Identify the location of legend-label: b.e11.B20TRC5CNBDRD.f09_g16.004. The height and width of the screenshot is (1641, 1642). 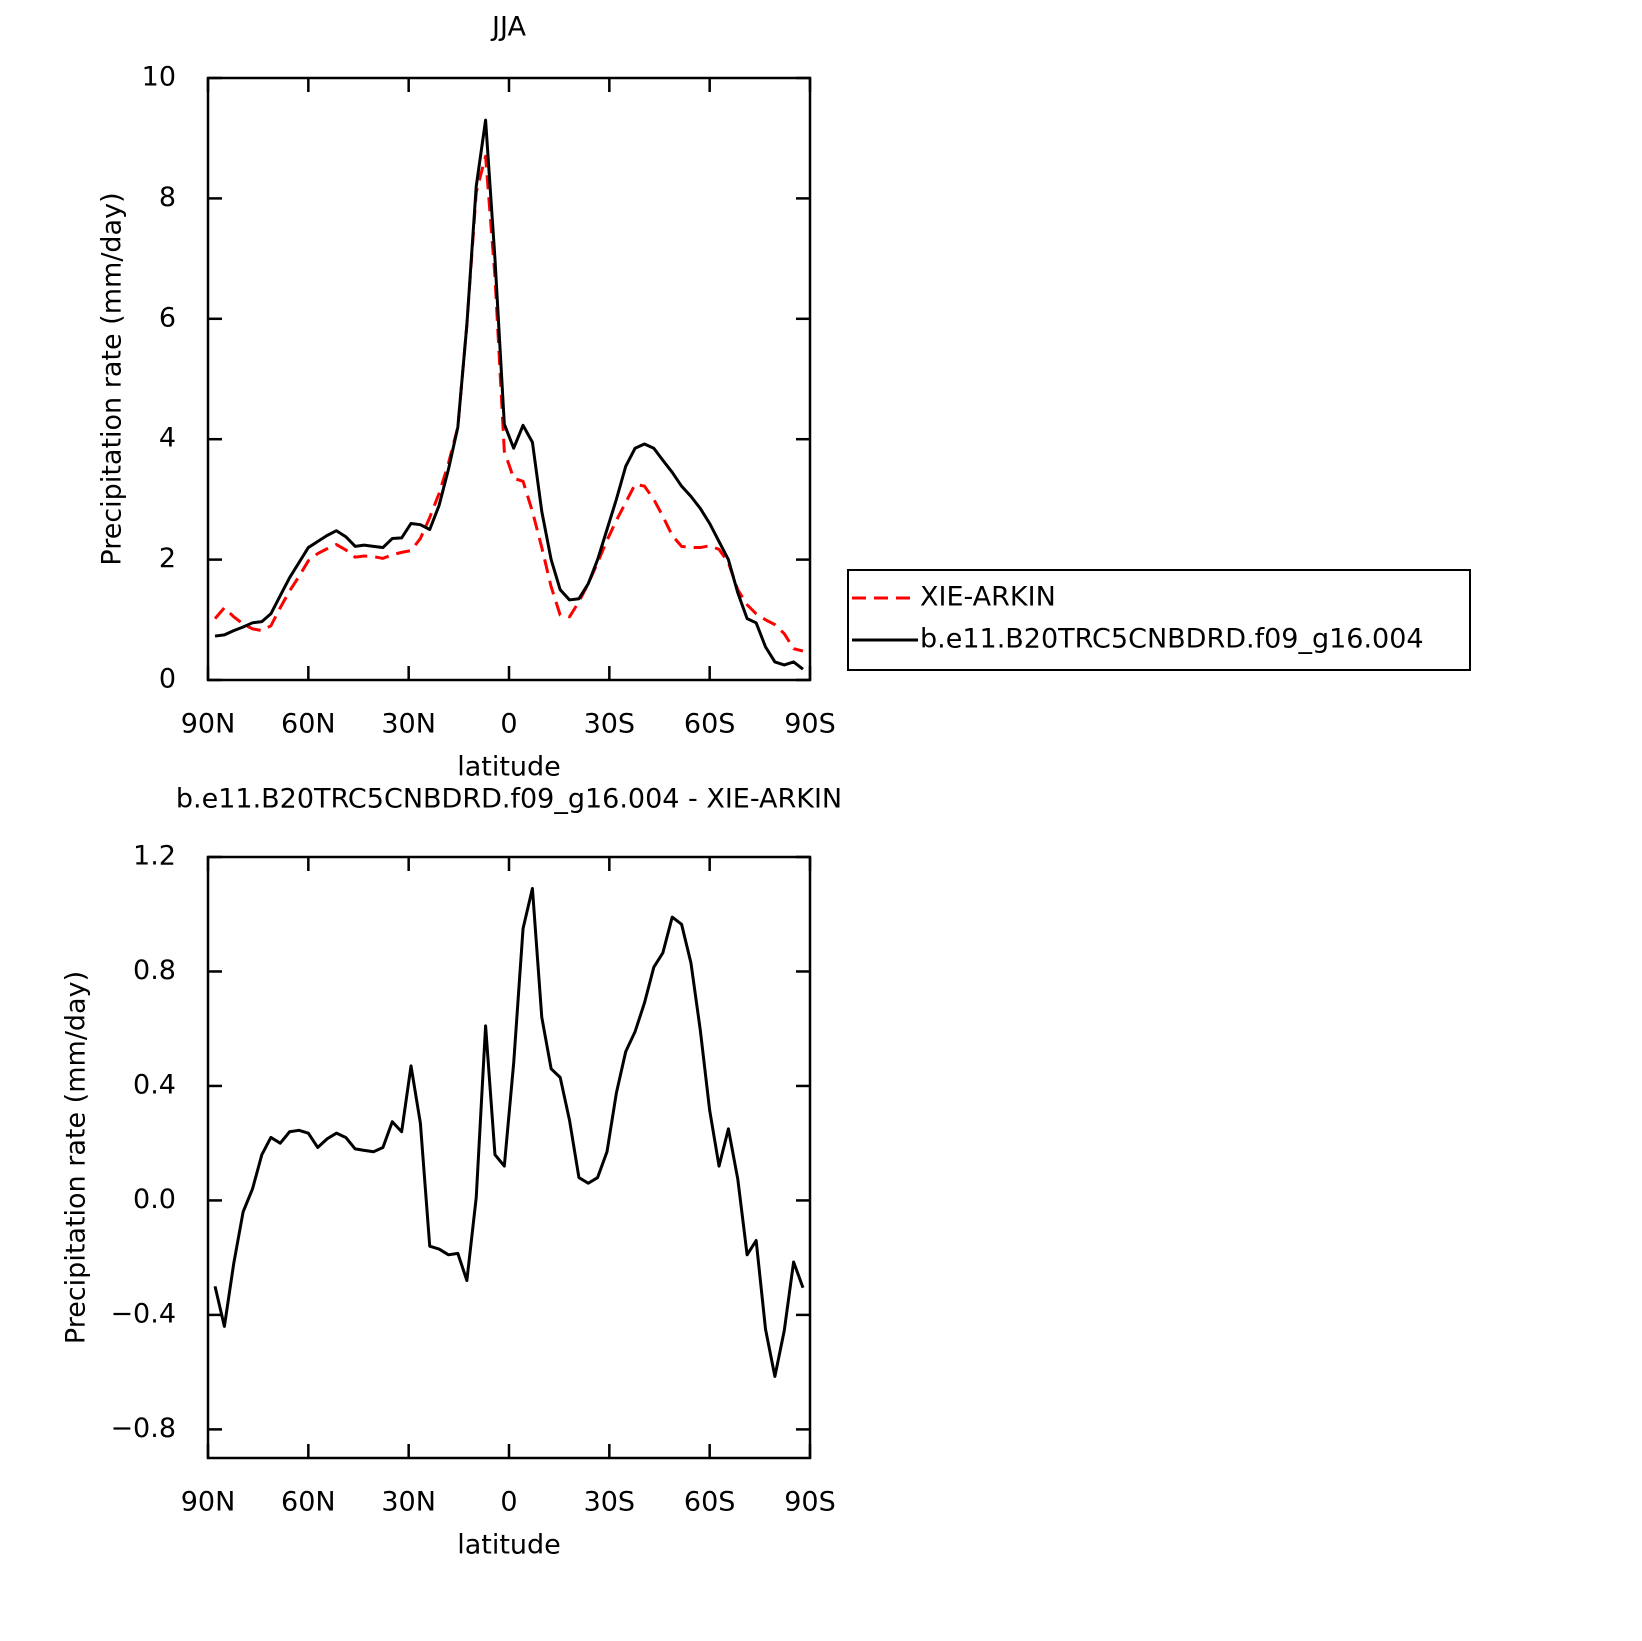
(1172, 639).